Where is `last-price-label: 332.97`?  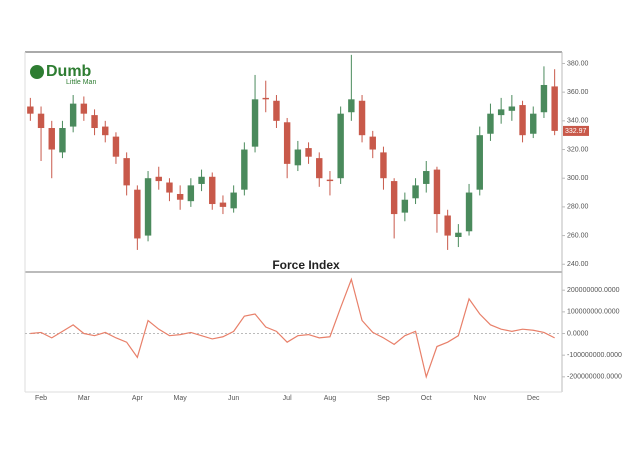
last-price-label: 332.97 is located at coordinates (576, 131).